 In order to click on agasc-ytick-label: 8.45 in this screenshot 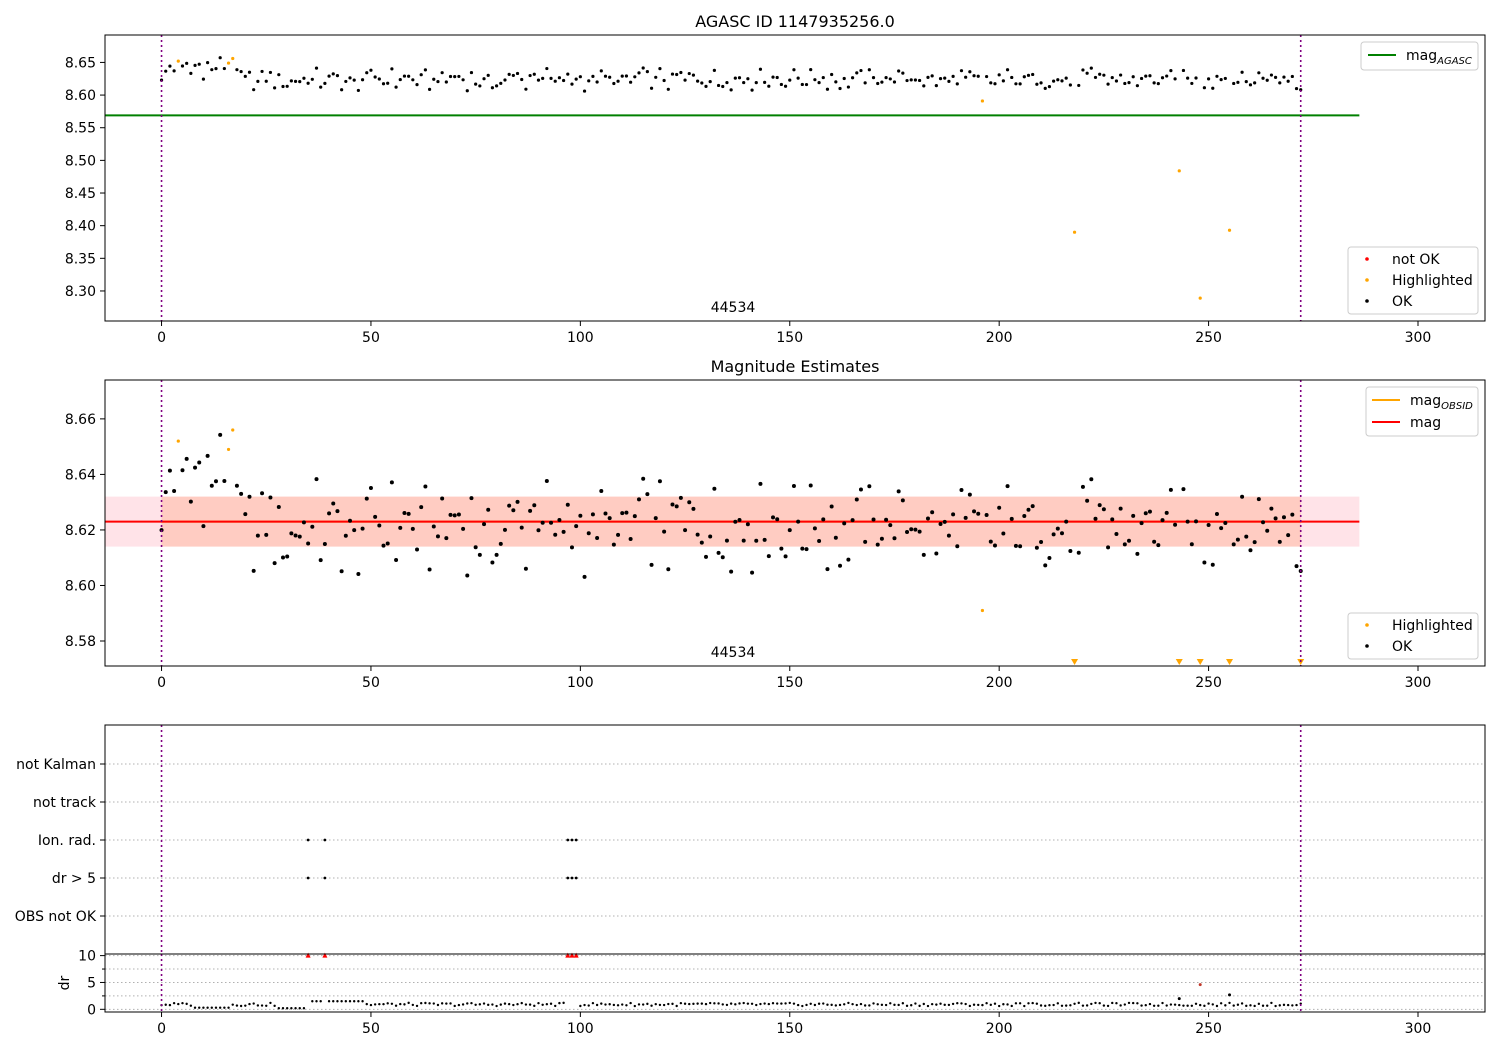, I will do `click(80, 194)`.